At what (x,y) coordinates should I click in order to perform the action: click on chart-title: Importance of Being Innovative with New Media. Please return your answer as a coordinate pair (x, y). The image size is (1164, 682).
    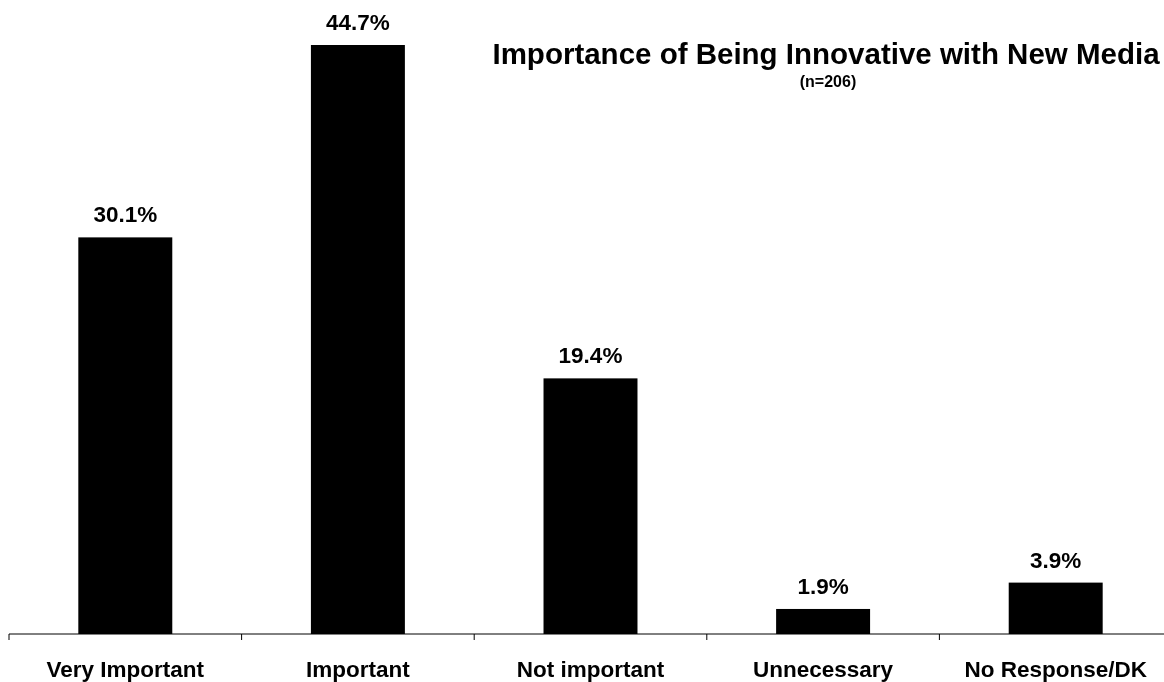
    Looking at the image, I should click on (826, 53).